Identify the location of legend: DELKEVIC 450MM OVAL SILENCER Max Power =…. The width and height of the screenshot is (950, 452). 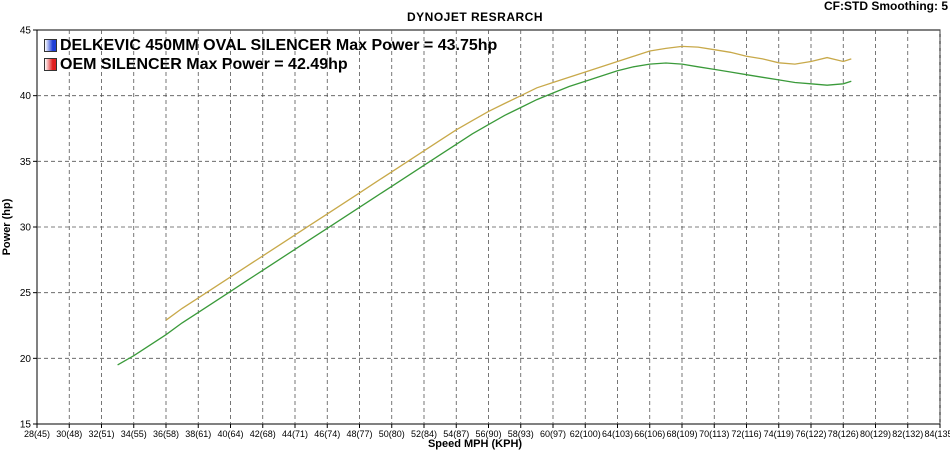
(270, 55).